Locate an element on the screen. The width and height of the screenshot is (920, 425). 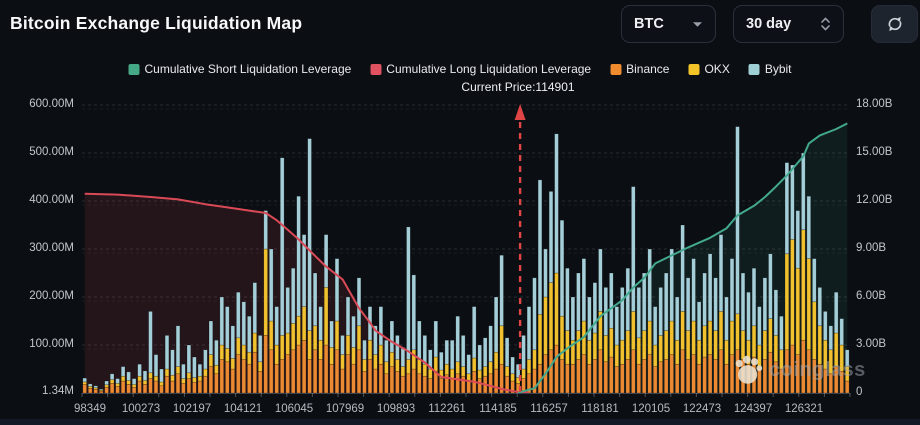
legend-item-2: Binance is located at coordinates (639, 69).